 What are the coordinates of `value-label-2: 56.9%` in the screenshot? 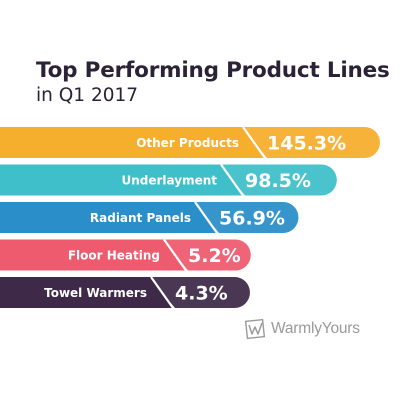 It's located at (252, 219).